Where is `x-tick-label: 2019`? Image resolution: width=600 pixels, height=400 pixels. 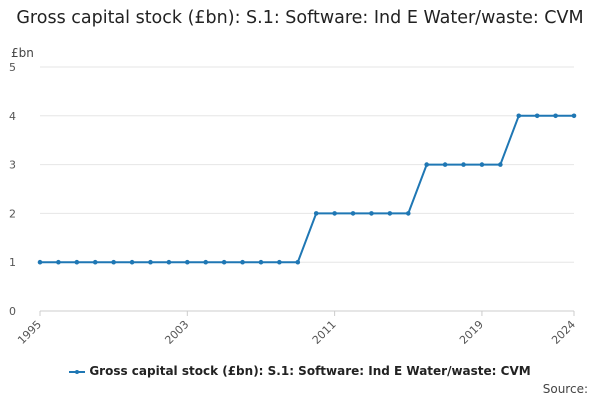 x-tick-label: 2019 is located at coordinates (471, 332).